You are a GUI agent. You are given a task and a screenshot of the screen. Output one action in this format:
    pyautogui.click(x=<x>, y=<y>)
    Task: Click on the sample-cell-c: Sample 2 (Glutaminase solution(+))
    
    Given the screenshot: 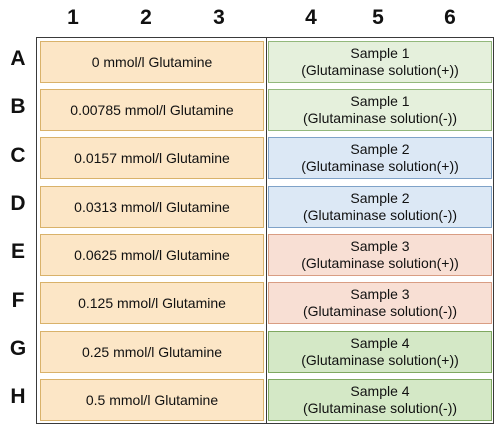 What is the action you would take?
    pyautogui.click(x=380, y=158)
    